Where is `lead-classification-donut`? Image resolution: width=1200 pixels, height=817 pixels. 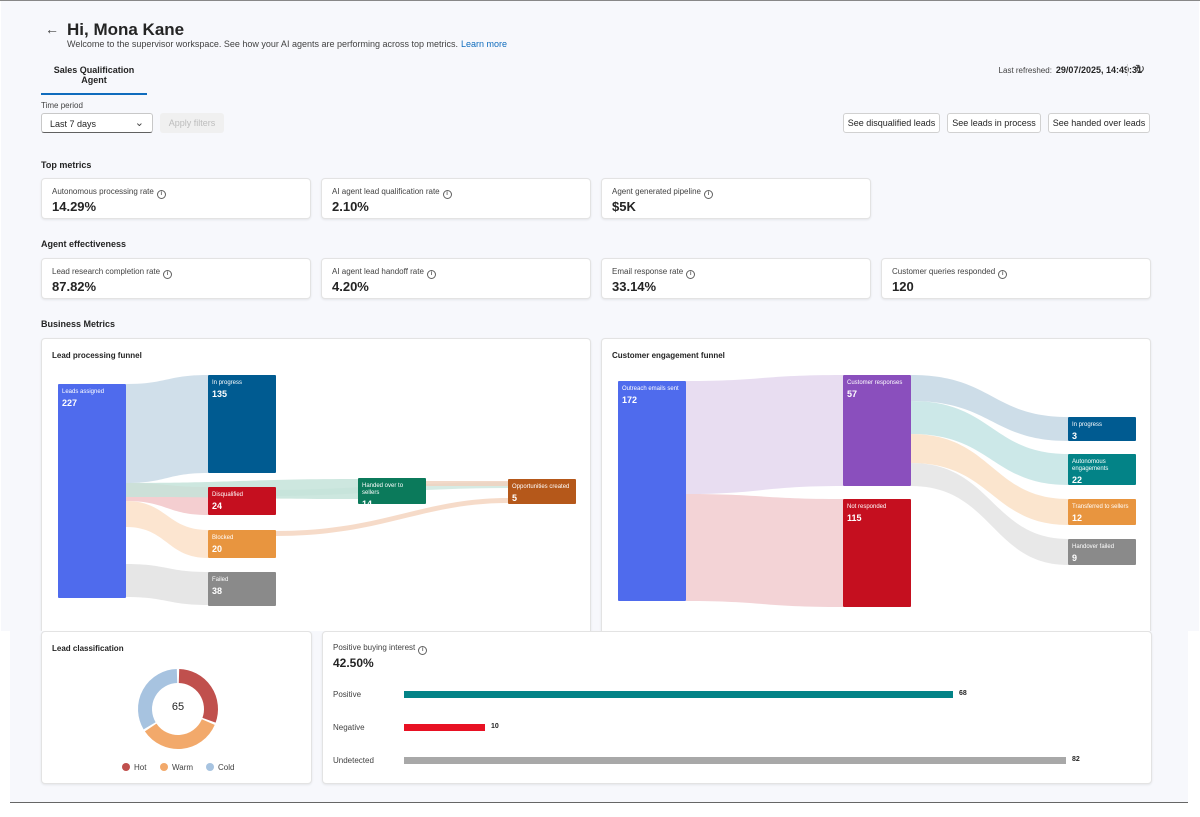 lead-classification-donut is located at coordinates (178, 709).